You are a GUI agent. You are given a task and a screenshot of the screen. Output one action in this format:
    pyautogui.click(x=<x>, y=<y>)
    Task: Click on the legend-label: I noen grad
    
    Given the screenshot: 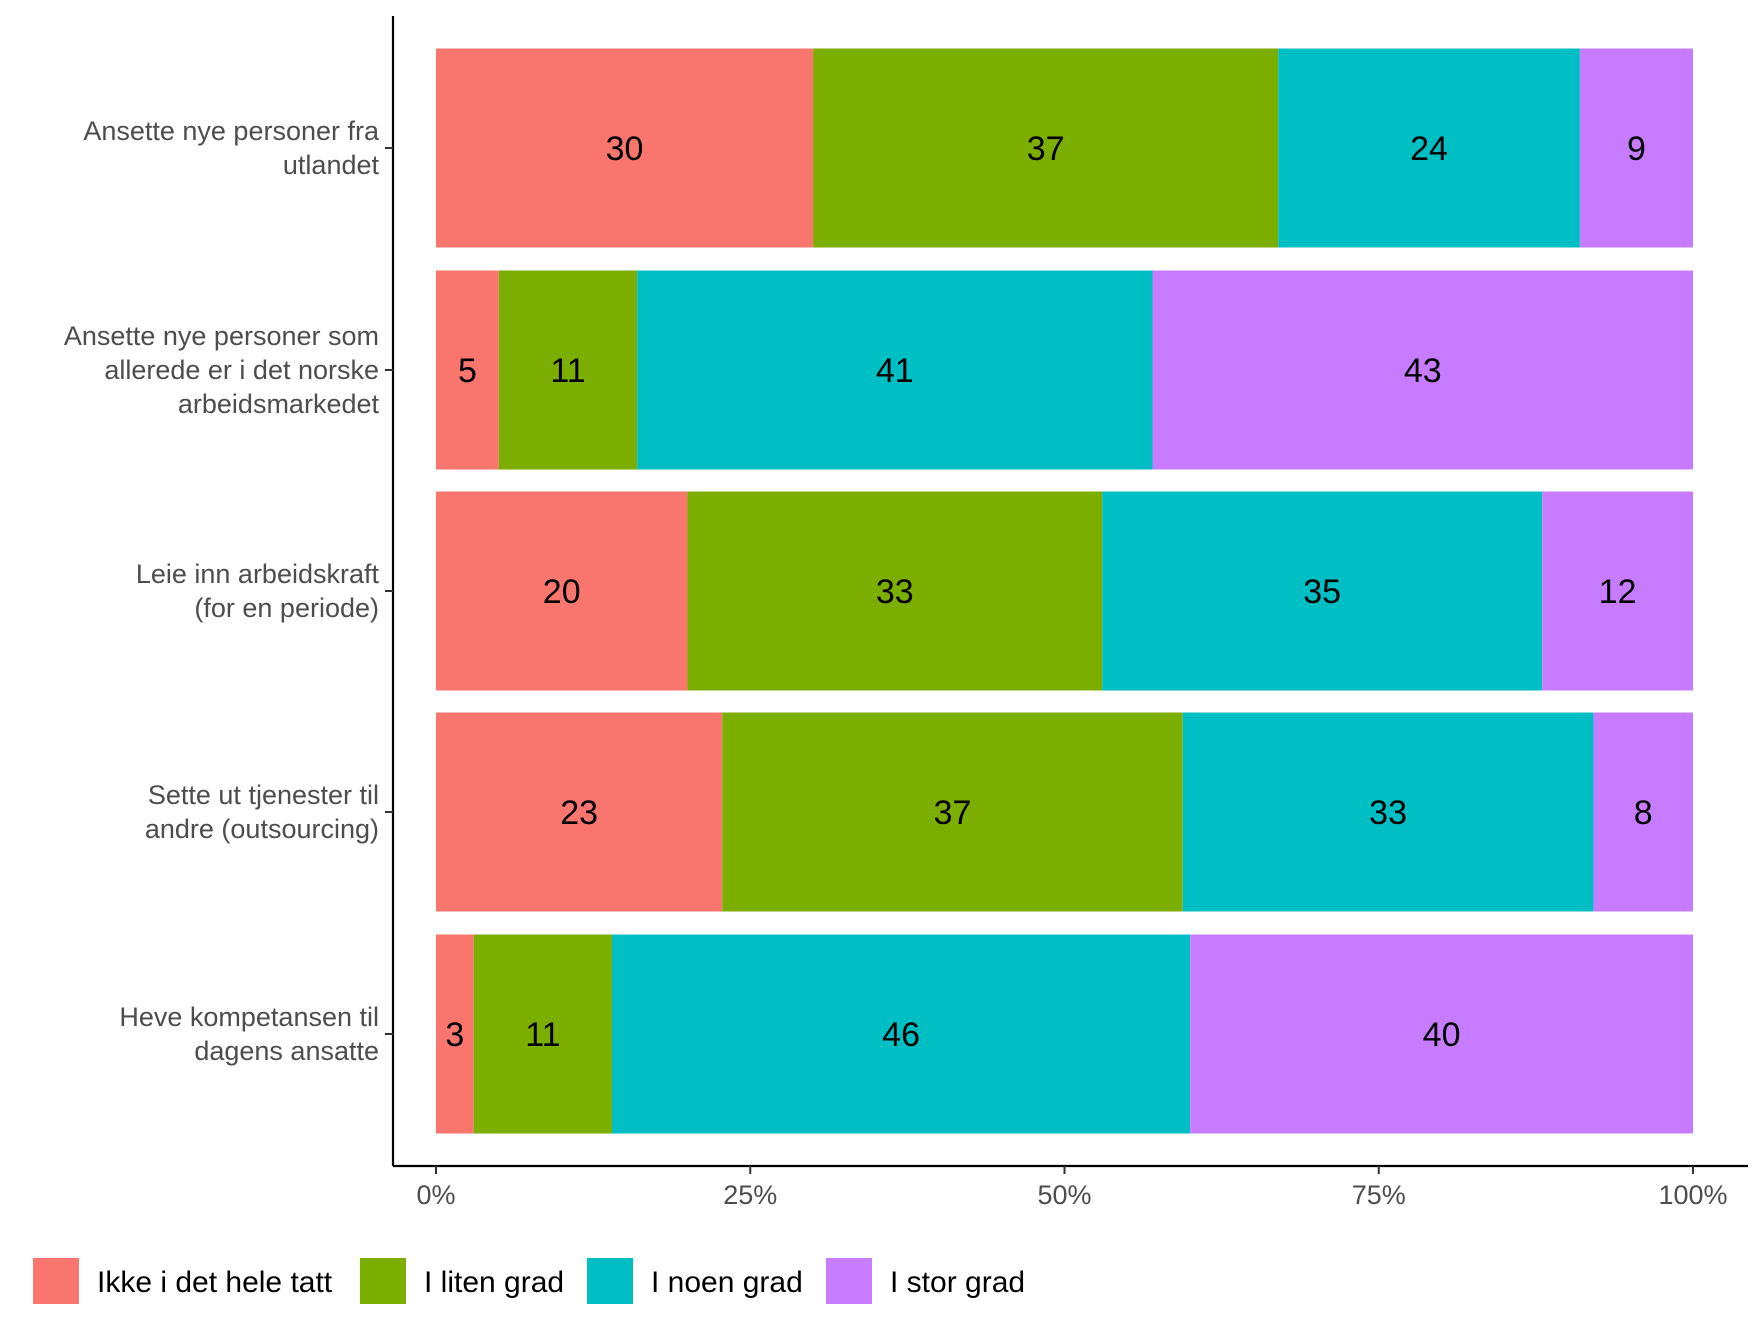 What is the action you would take?
    pyautogui.click(x=727, y=1282)
    